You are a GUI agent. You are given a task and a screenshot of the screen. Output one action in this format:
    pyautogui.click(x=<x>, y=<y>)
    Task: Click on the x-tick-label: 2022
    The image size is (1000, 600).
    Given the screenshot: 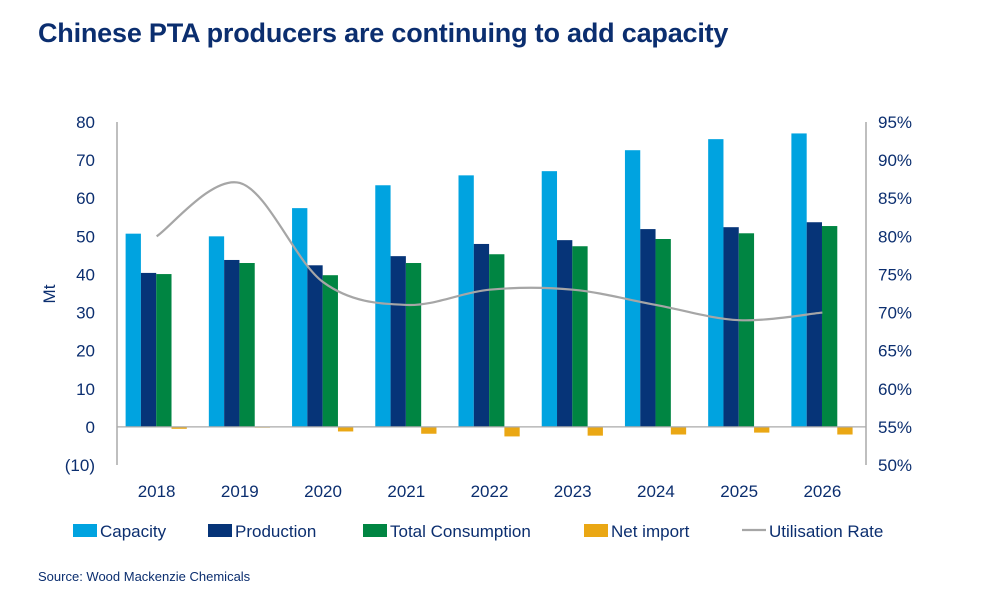 What is the action you would take?
    pyautogui.click(x=490, y=491)
    